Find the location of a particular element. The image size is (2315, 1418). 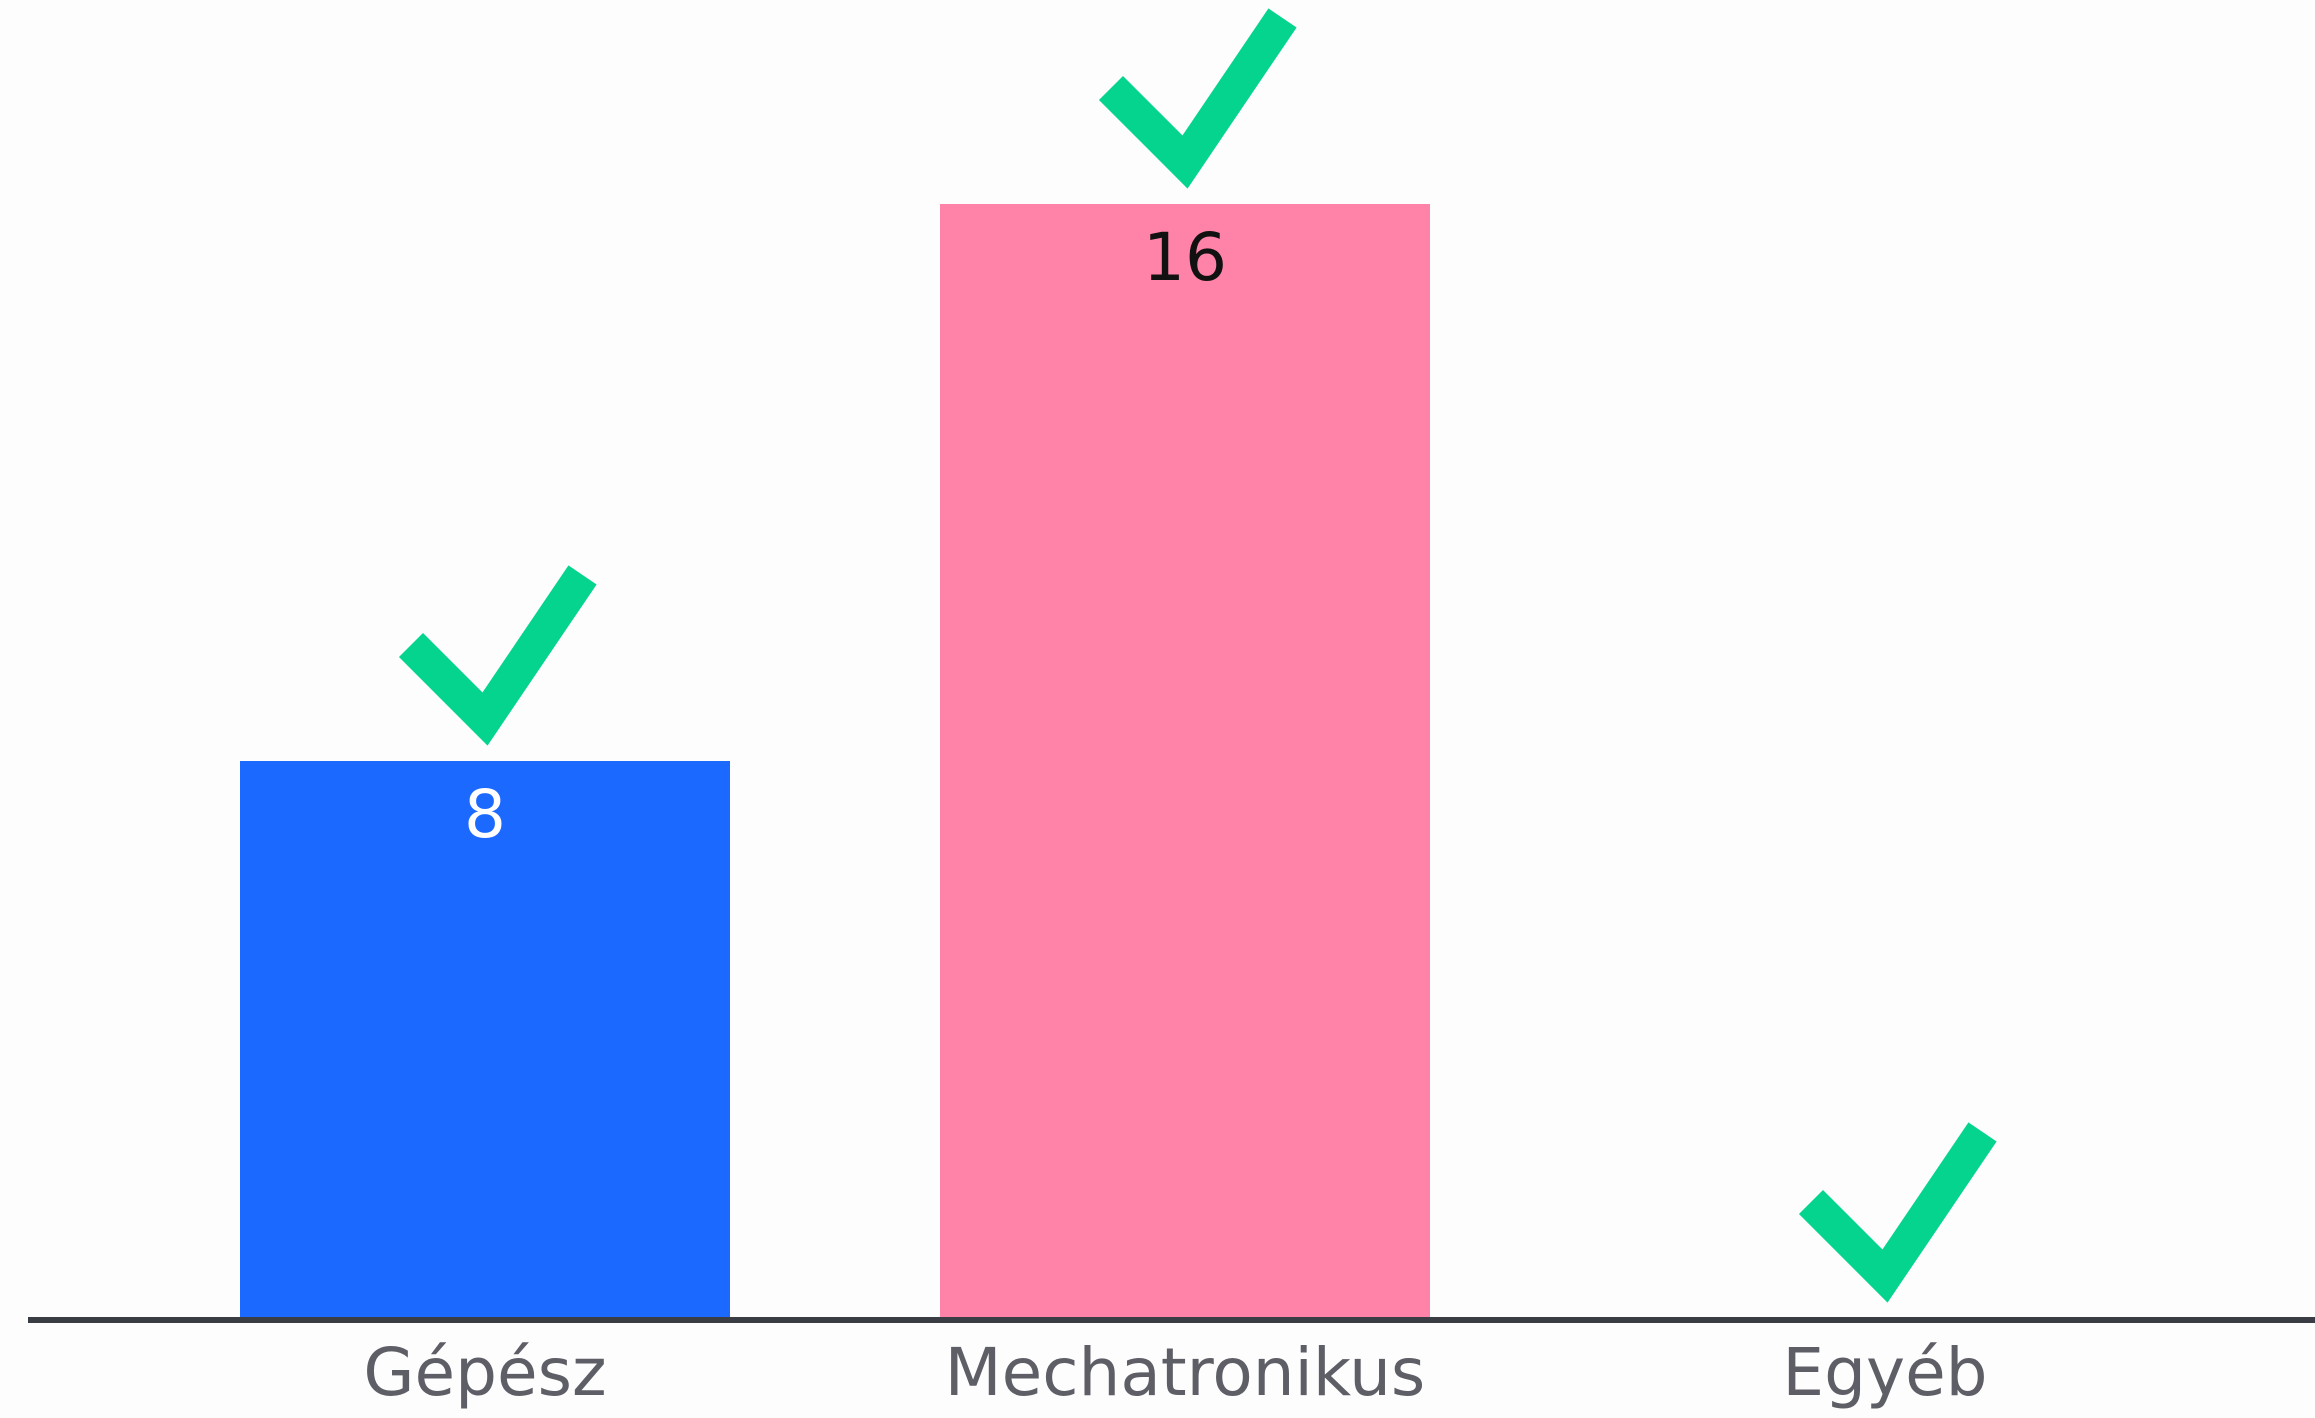

x-tick-labels-group: Gépész Mechatronikus Egyéb is located at coordinates (1175, 1372).